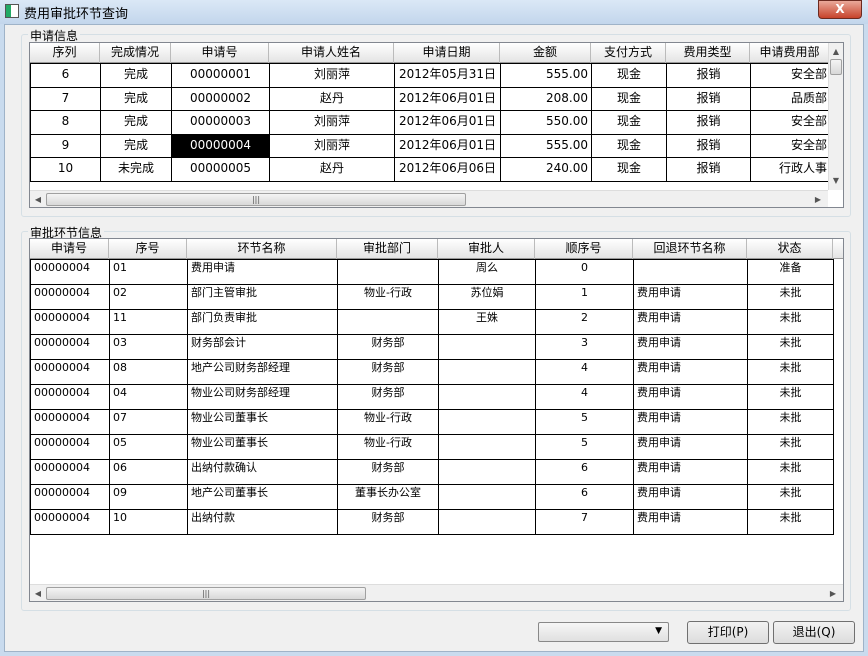  I want to click on table-cell: 240.00, so click(546, 169).